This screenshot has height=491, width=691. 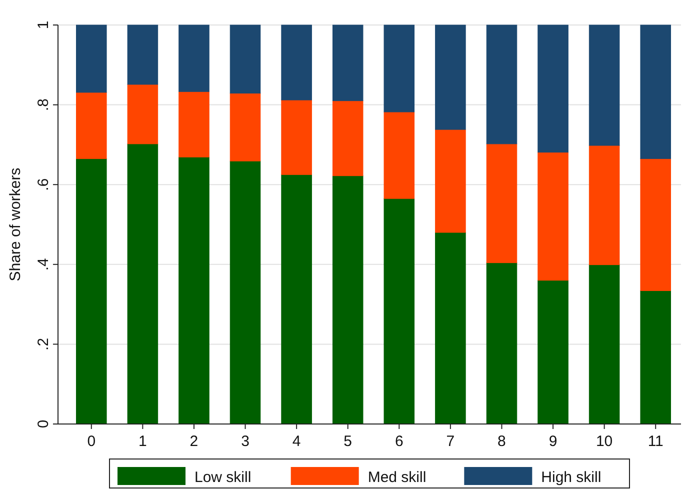 What do you see at coordinates (399, 441) in the screenshot?
I see `x-tick-label: 6` at bounding box center [399, 441].